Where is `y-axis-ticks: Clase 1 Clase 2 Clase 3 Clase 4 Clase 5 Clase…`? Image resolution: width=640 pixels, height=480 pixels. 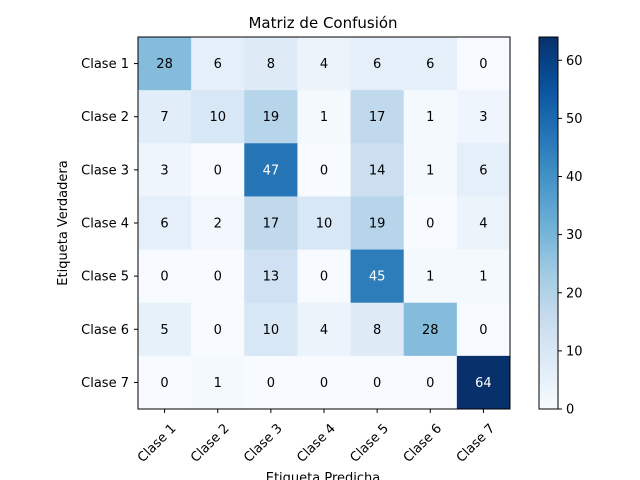 y-axis-ticks: Clase 1 Clase 2 Clase 3 Clase 4 Clase 5 Clase… is located at coordinates (109, 224).